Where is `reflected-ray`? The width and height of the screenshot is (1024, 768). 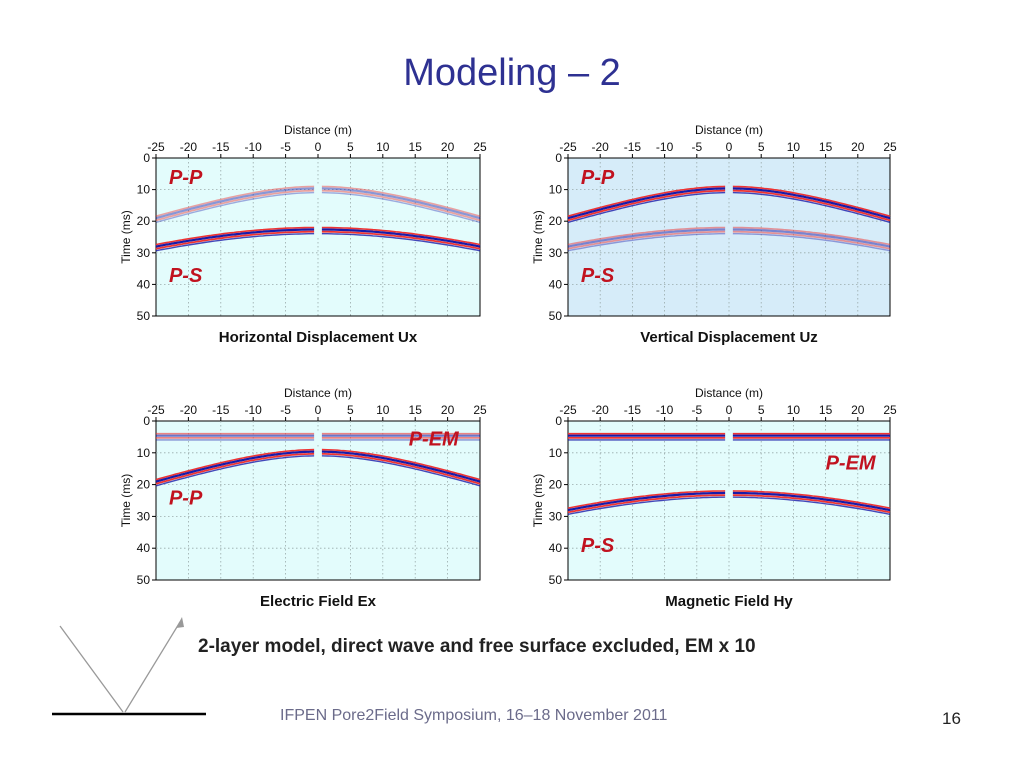
reflected-ray is located at coordinates (152, 667).